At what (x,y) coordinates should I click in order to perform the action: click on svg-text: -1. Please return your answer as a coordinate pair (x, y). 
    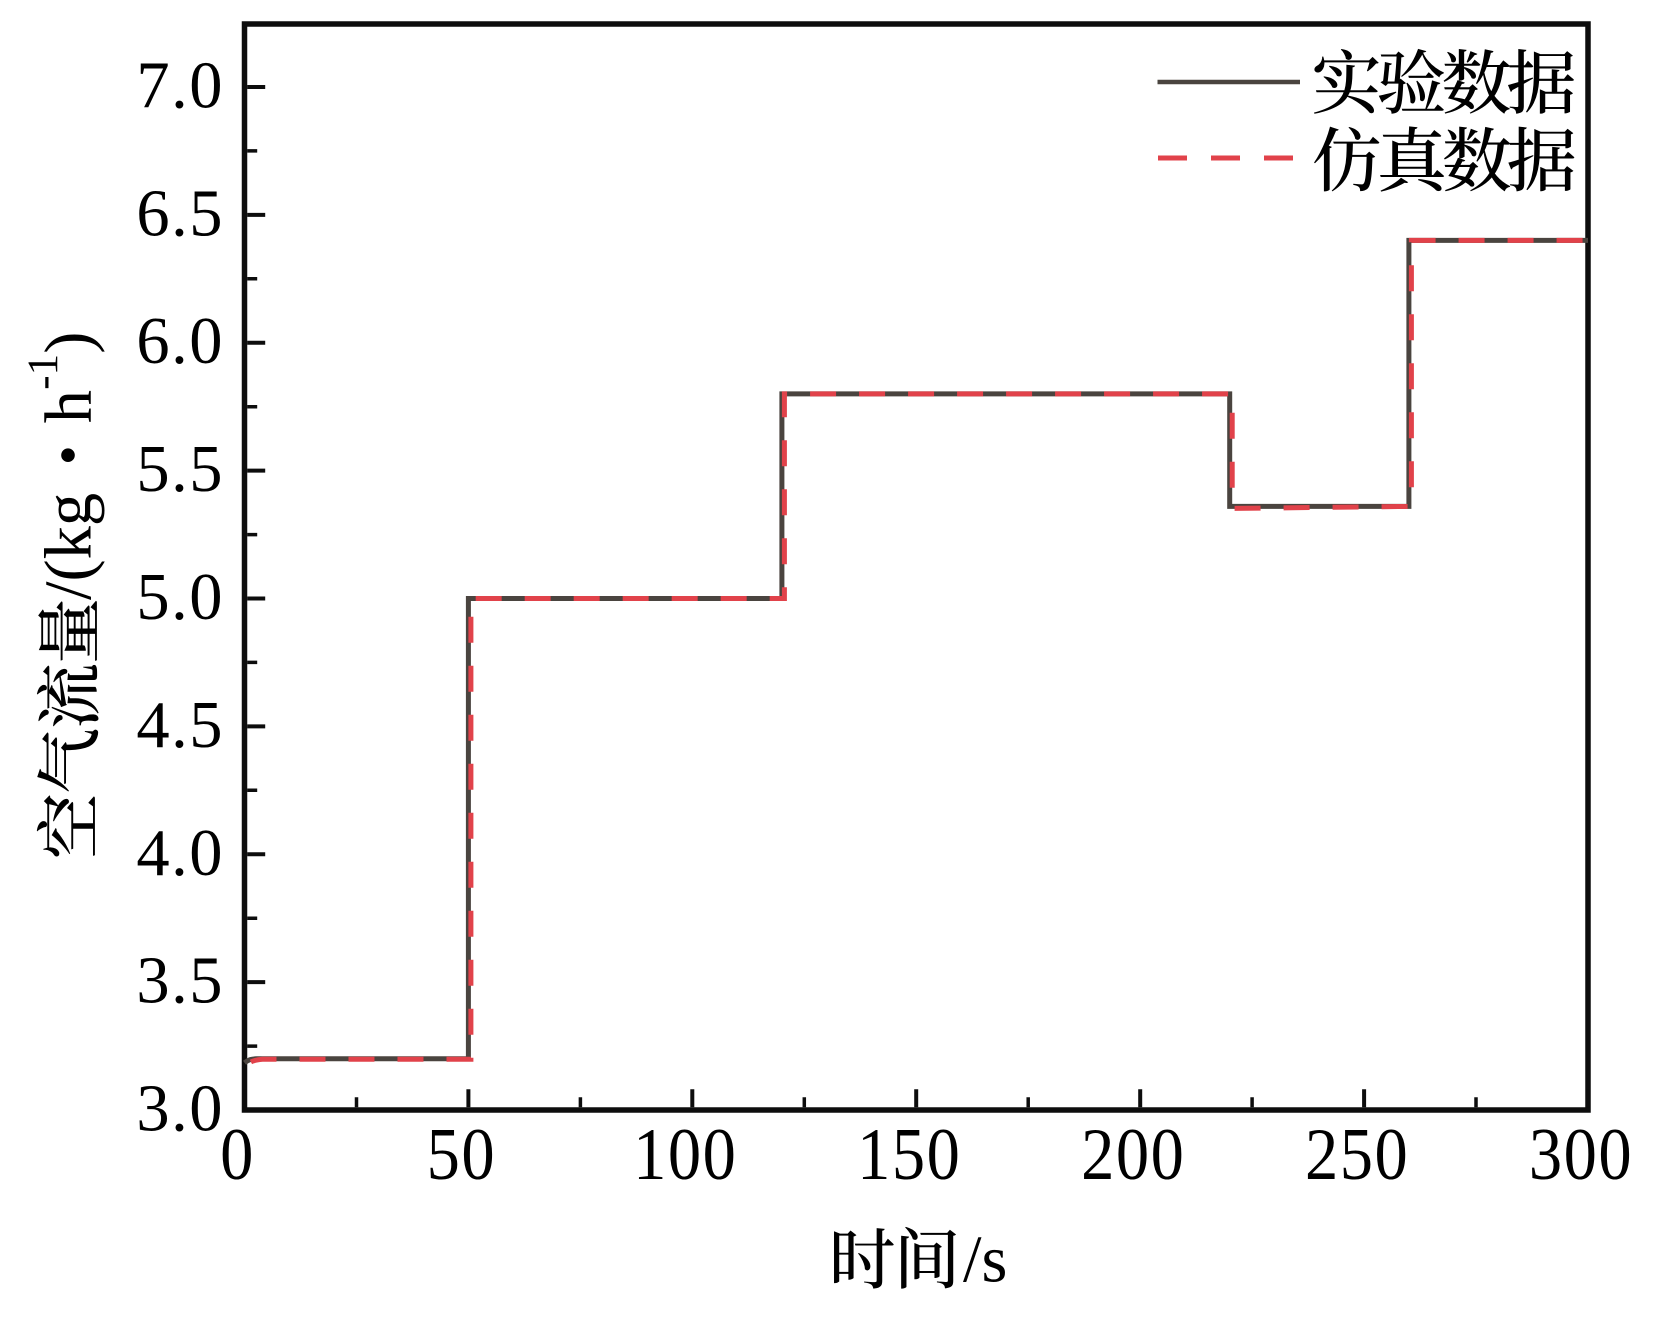
    Looking at the image, I should click on (43, 372).